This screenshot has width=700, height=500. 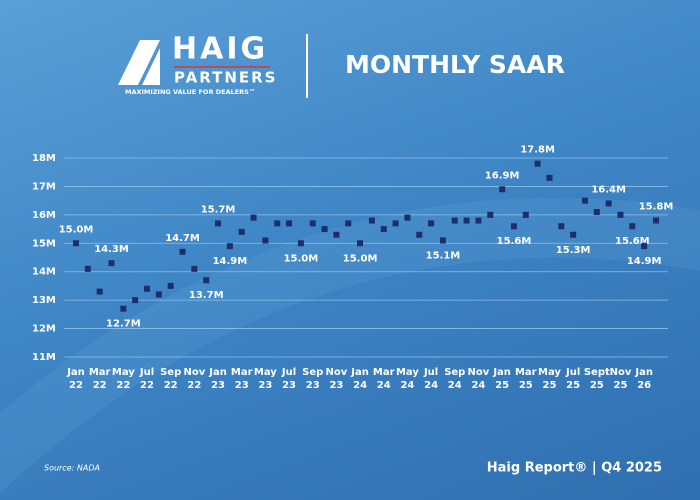 I want to click on y-tick-label: 14M, so click(x=44, y=272).